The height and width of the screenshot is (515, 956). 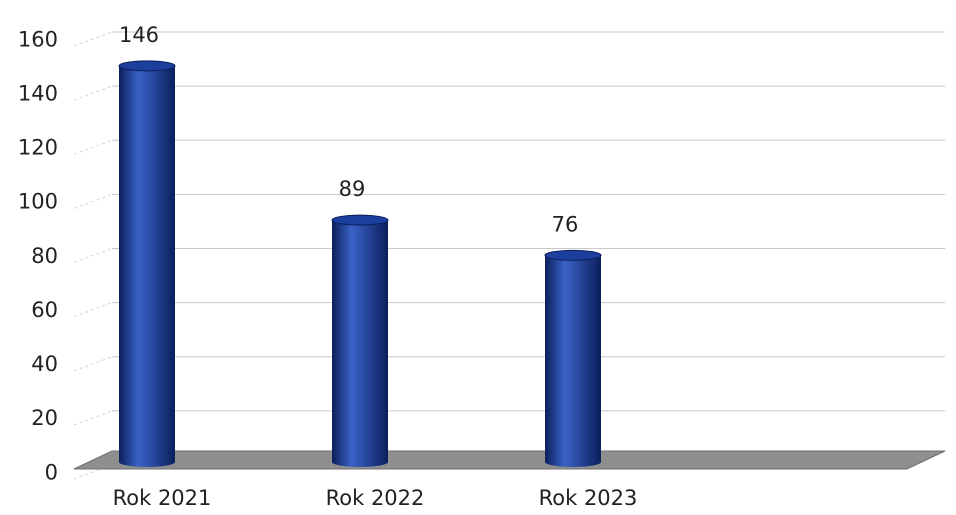 I want to click on chart-floor, so click(x=509, y=460).